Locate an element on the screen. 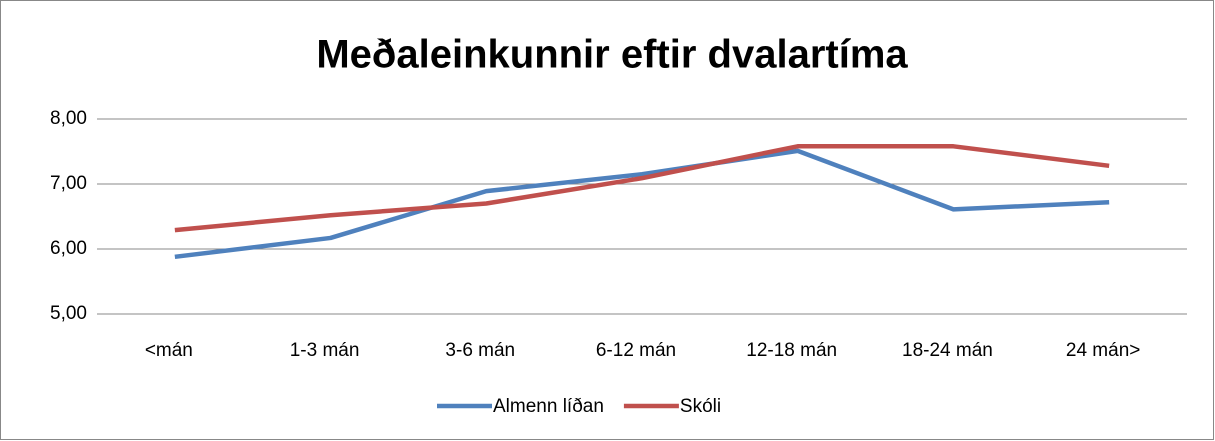 Image resolution: width=1215 pixels, height=441 pixels. x-tick-label: 24 mán> is located at coordinates (1103, 350).